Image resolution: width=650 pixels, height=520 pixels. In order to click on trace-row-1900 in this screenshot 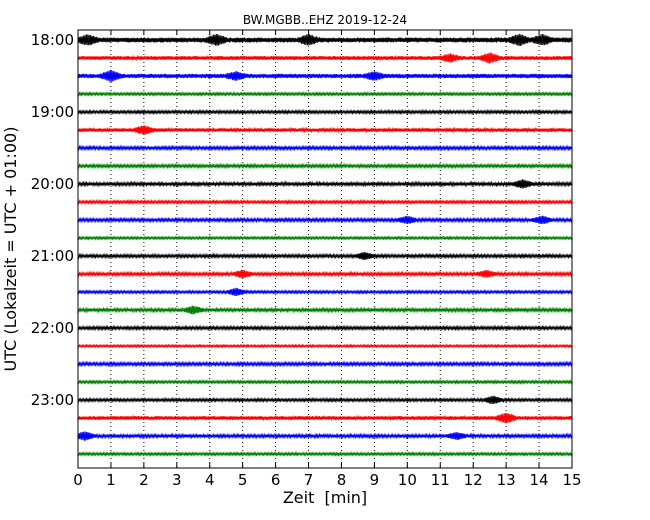, I will do `click(325, 112)`.